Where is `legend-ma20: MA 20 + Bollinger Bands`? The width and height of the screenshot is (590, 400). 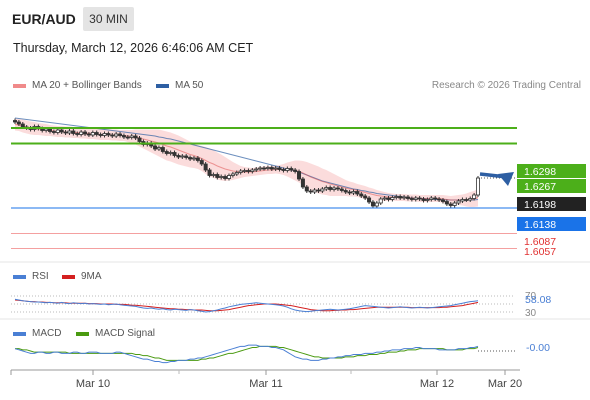
legend-ma20: MA 20 + Bollinger Bands is located at coordinates (77, 85).